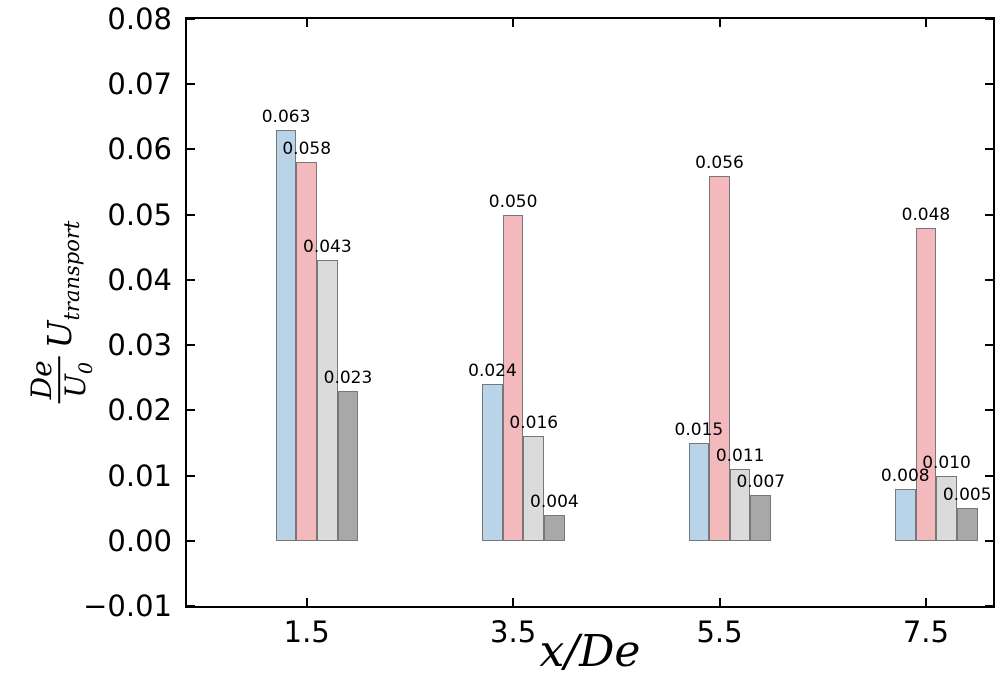 Image resolution: width=1000 pixels, height=700 pixels. I want to click on bar-series-pink-group-3.5, so click(513, 377).